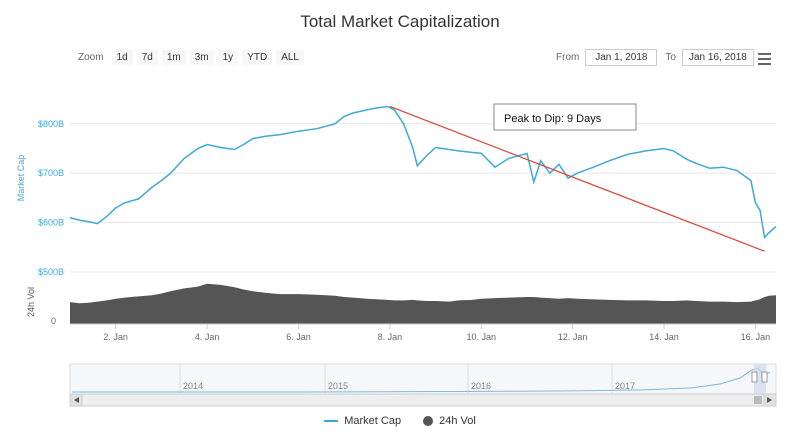 This screenshot has width=800, height=436. Describe the element at coordinates (53, 321) in the screenshot. I see `volume-zero-tick: 0` at that location.